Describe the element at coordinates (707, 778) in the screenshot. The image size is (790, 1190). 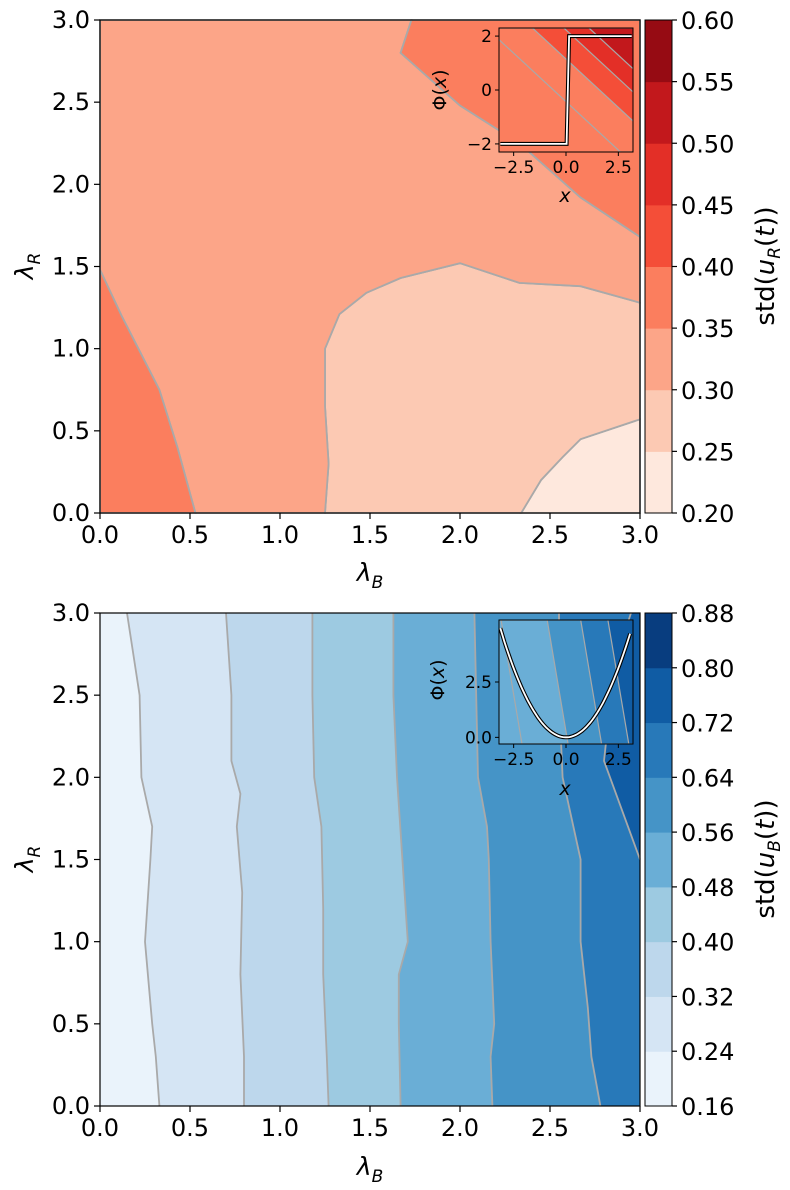
I see `bottom-colorbar-tick-label: 0.64` at that location.